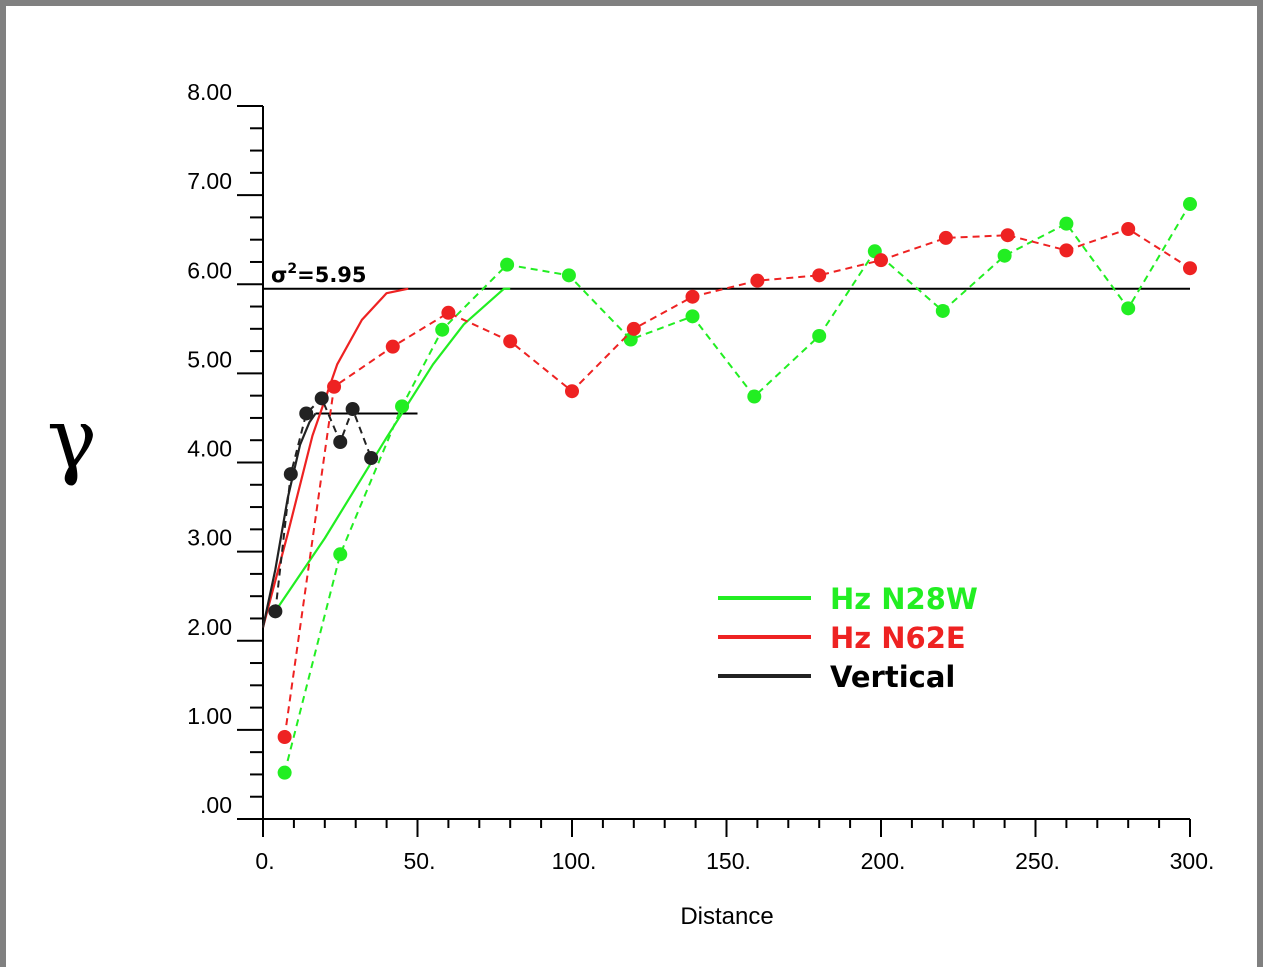  I want to click on x-tick-label: 0., so click(264, 861).